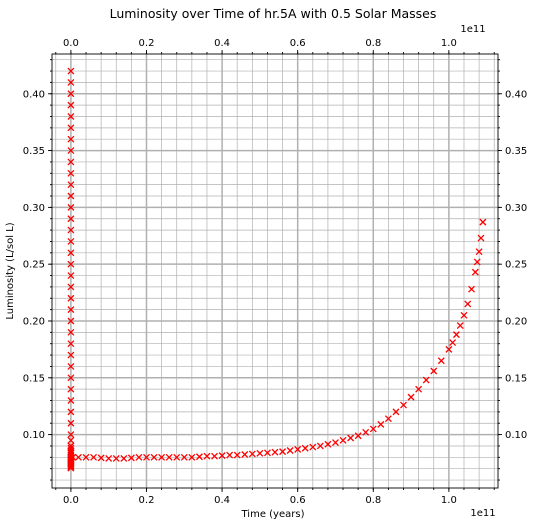 The image size is (533, 526). Describe the element at coordinates (273, 514) in the screenshot. I see `x-axis-label: Time (years)` at that location.